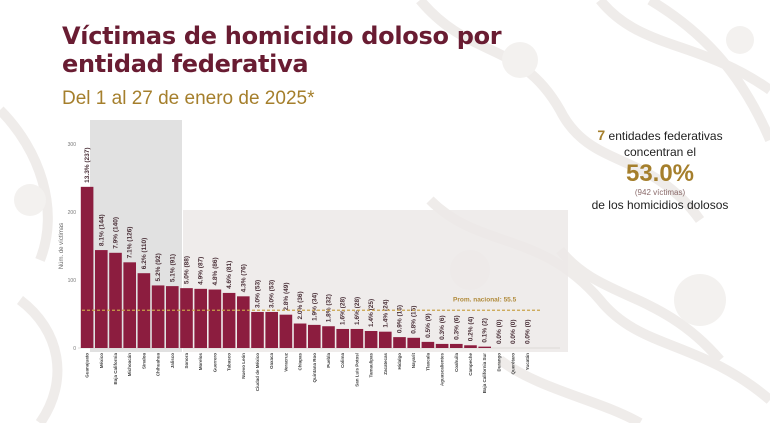 The image size is (770, 423). What do you see at coordinates (371, 365) in the screenshot?
I see `x-tick-label: Tamaulipas` at bounding box center [371, 365].